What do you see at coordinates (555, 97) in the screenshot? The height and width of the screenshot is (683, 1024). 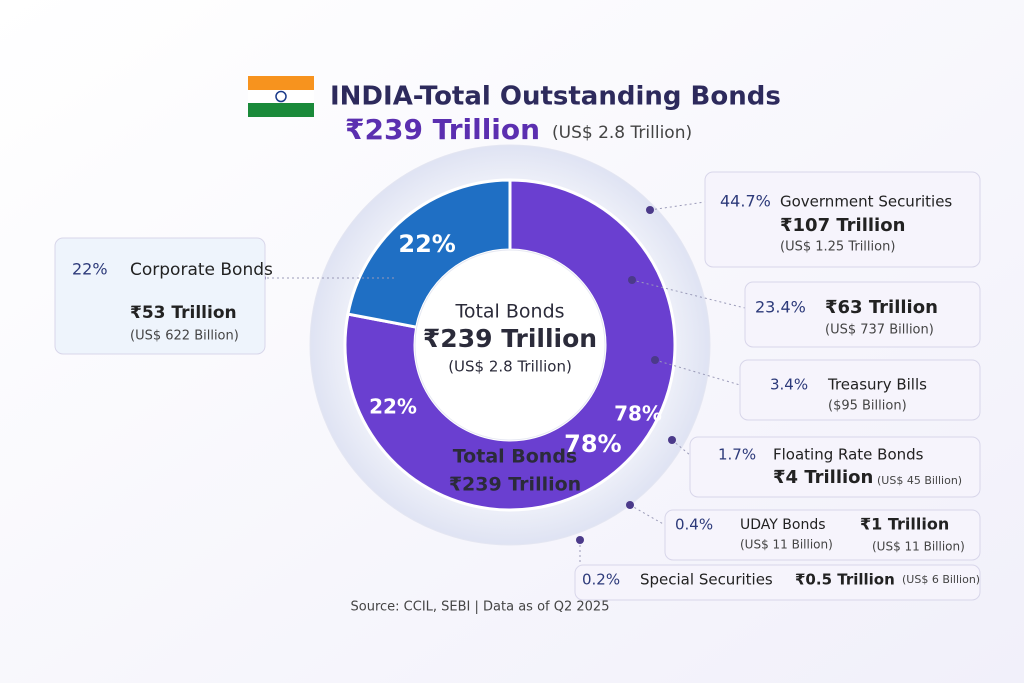 I see `title: INDIA-Total Outstanding Bonds` at bounding box center [555, 97].